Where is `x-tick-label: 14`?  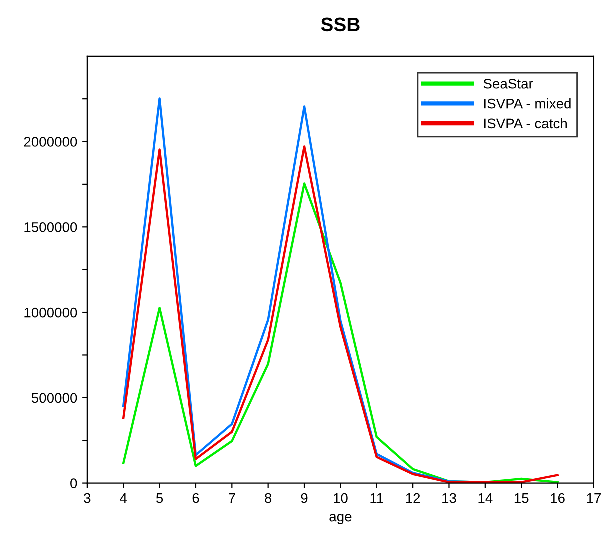
x-tick-label: 14 is located at coordinates (485, 499).